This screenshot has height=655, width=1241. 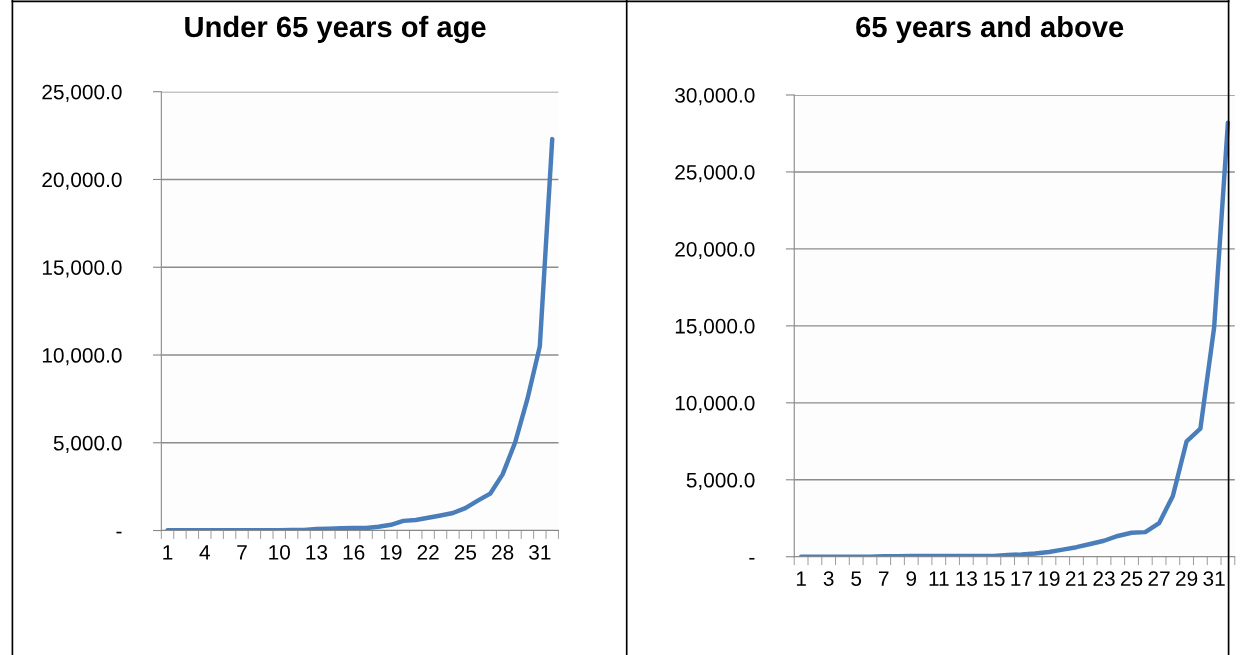 I want to click on chart-title: 65 years and above, so click(x=990, y=29).